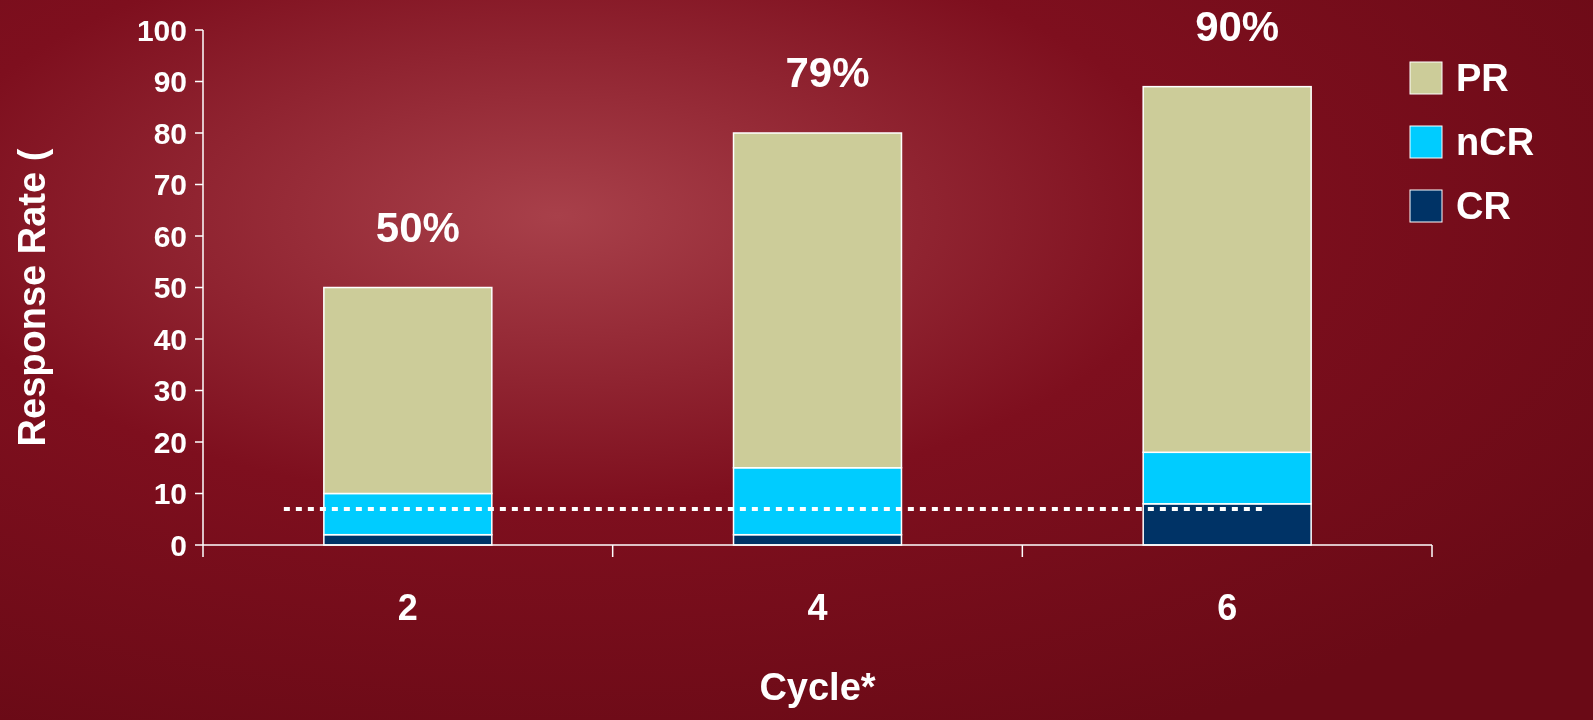 Image resolution: width=1593 pixels, height=720 pixels. I want to click on y-tick-label: 100, so click(161, 30).